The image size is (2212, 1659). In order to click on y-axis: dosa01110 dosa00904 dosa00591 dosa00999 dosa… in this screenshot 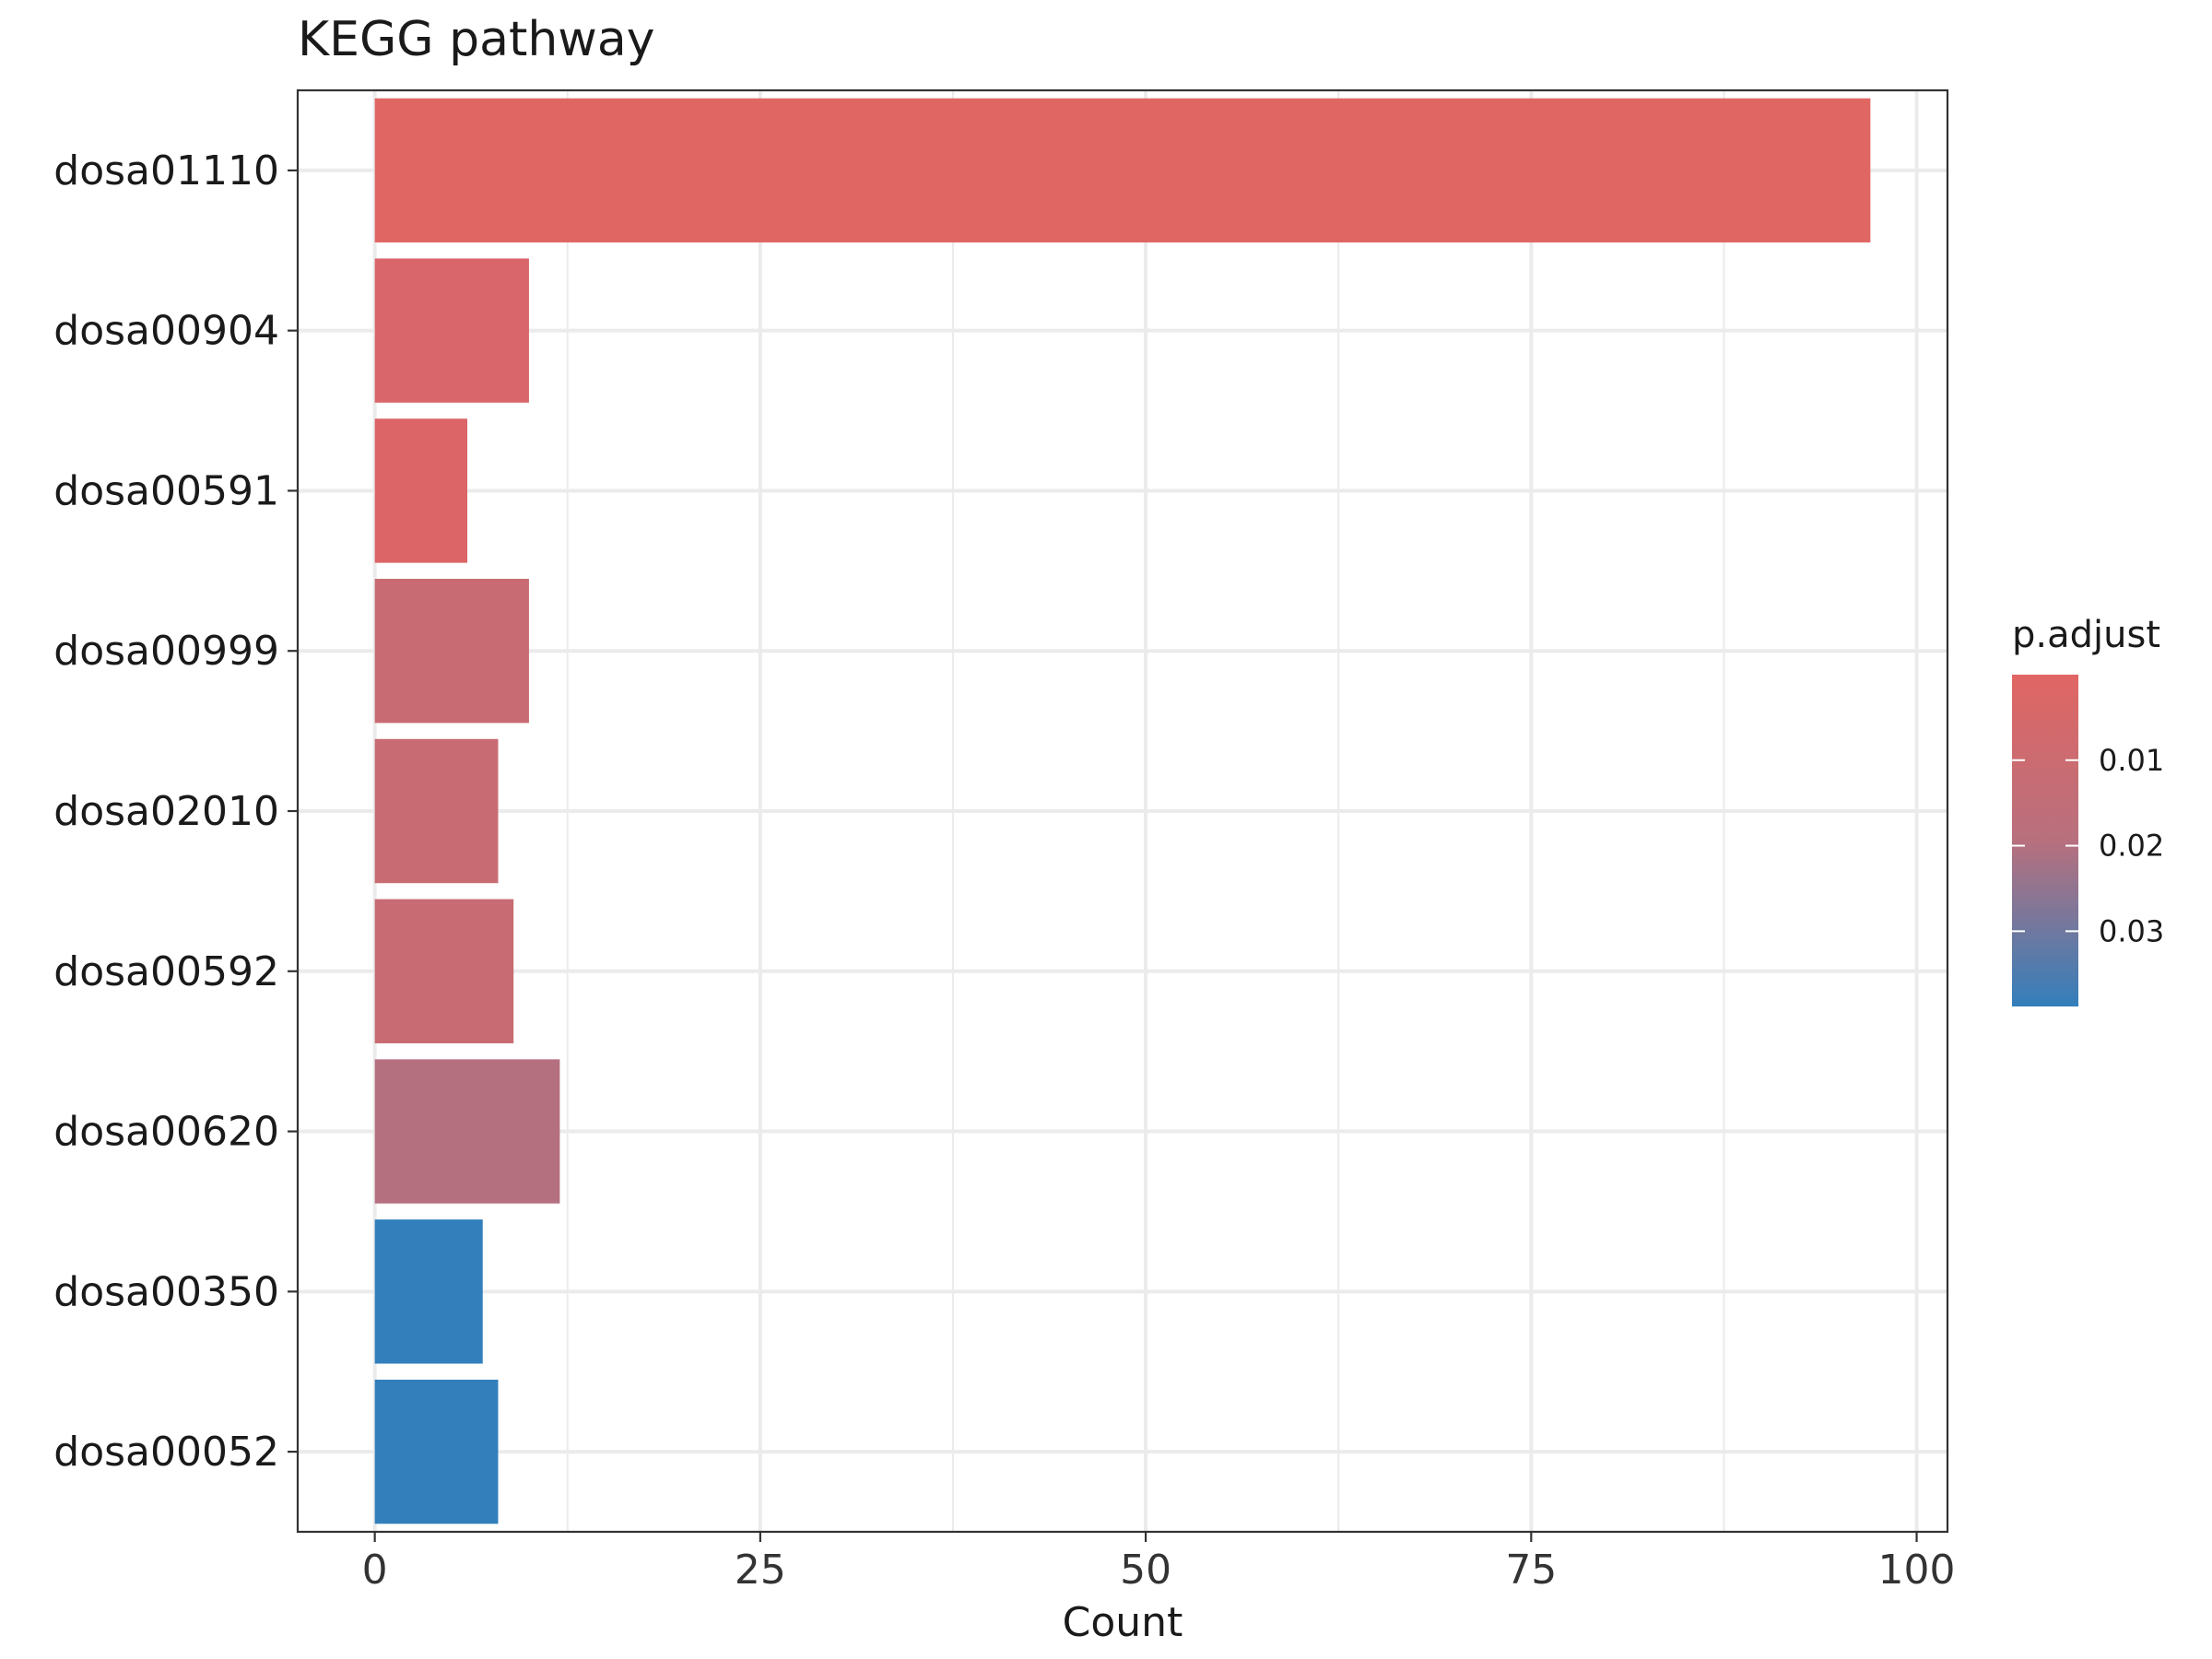, I will do `click(175, 811)`.